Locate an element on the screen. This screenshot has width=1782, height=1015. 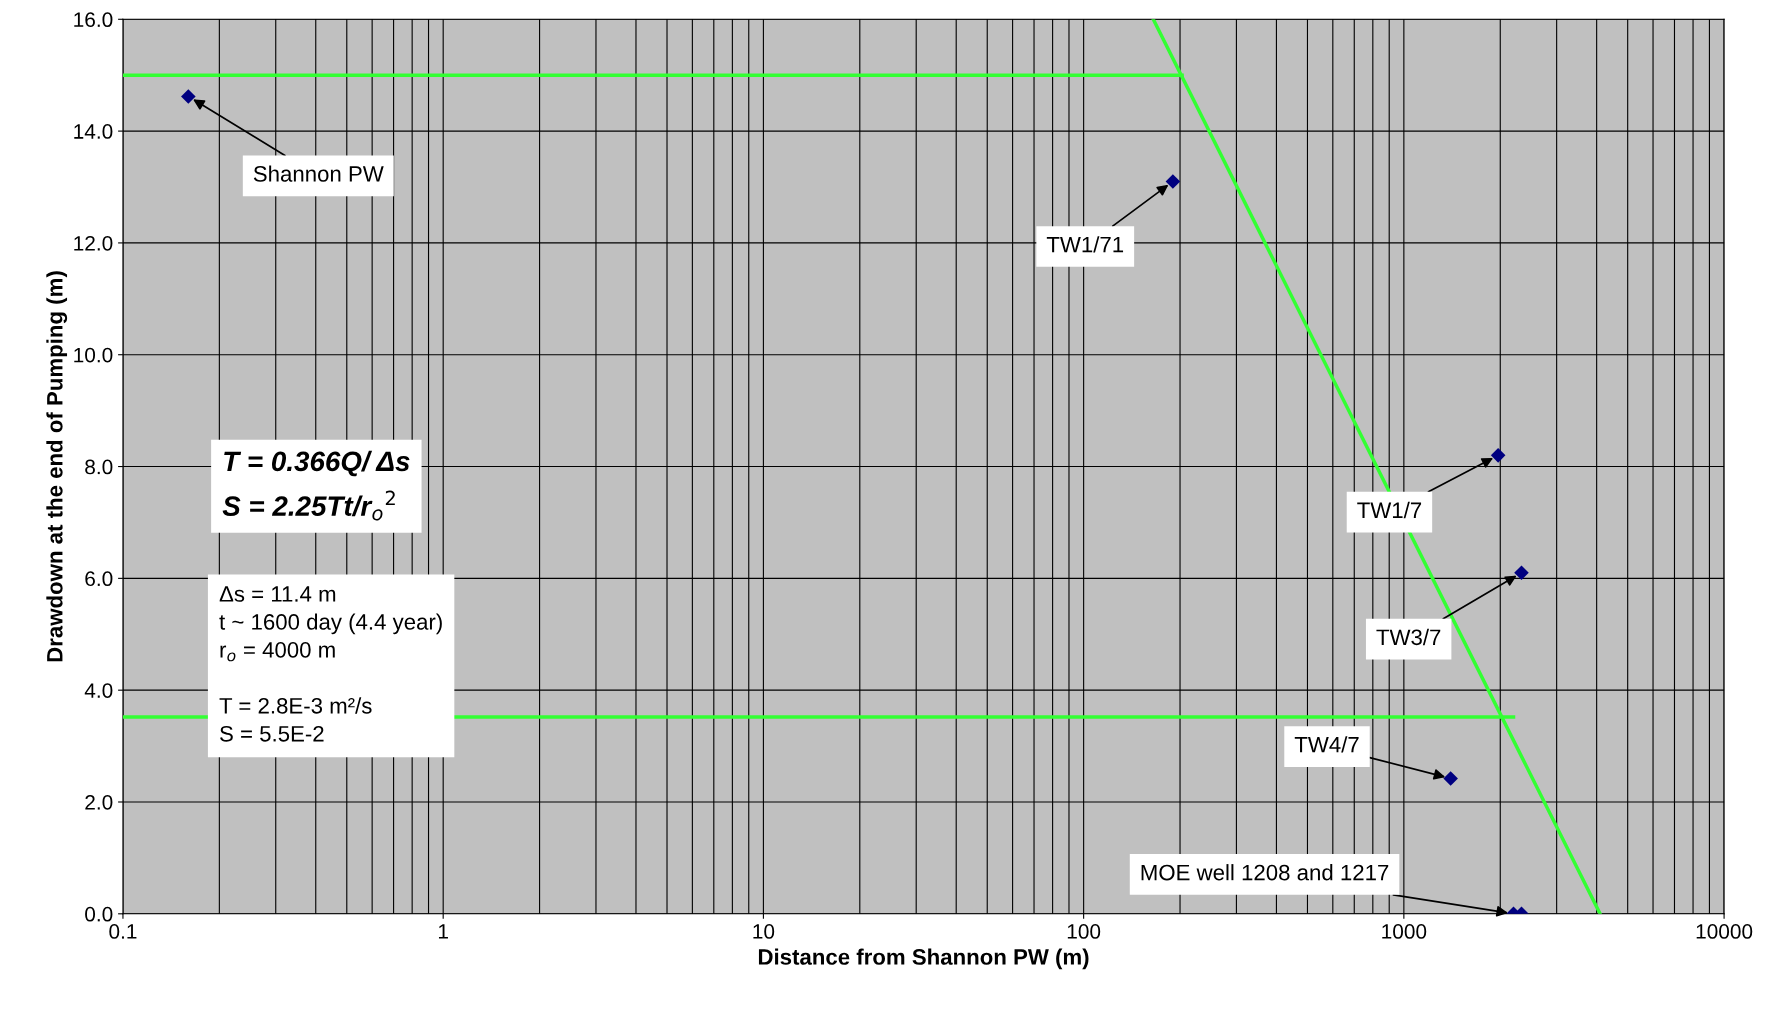
y-tick-label: 2.0 is located at coordinates (99, 802).